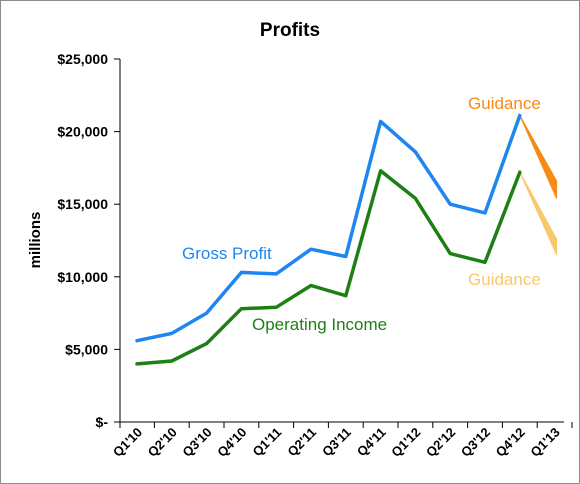  I want to click on series-label-operating-income: Operating Income, so click(319, 324).